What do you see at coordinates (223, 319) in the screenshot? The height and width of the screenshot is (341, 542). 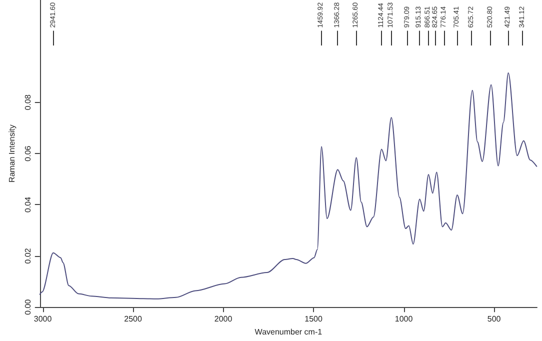 I see `x-tick-label: 2000` at bounding box center [223, 319].